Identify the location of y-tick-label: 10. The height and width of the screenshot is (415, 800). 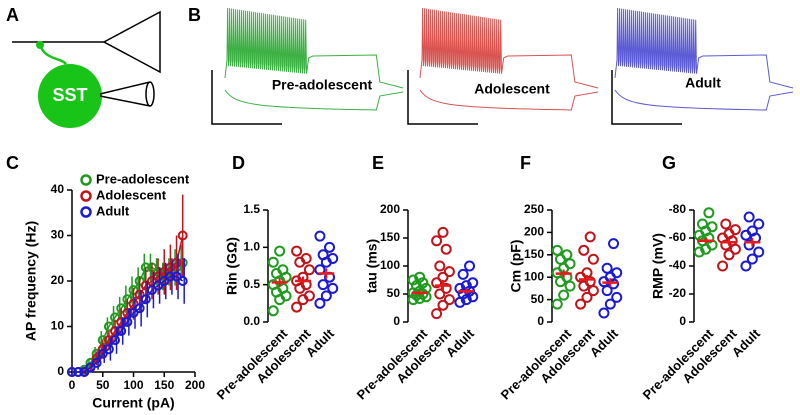
(58, 326).